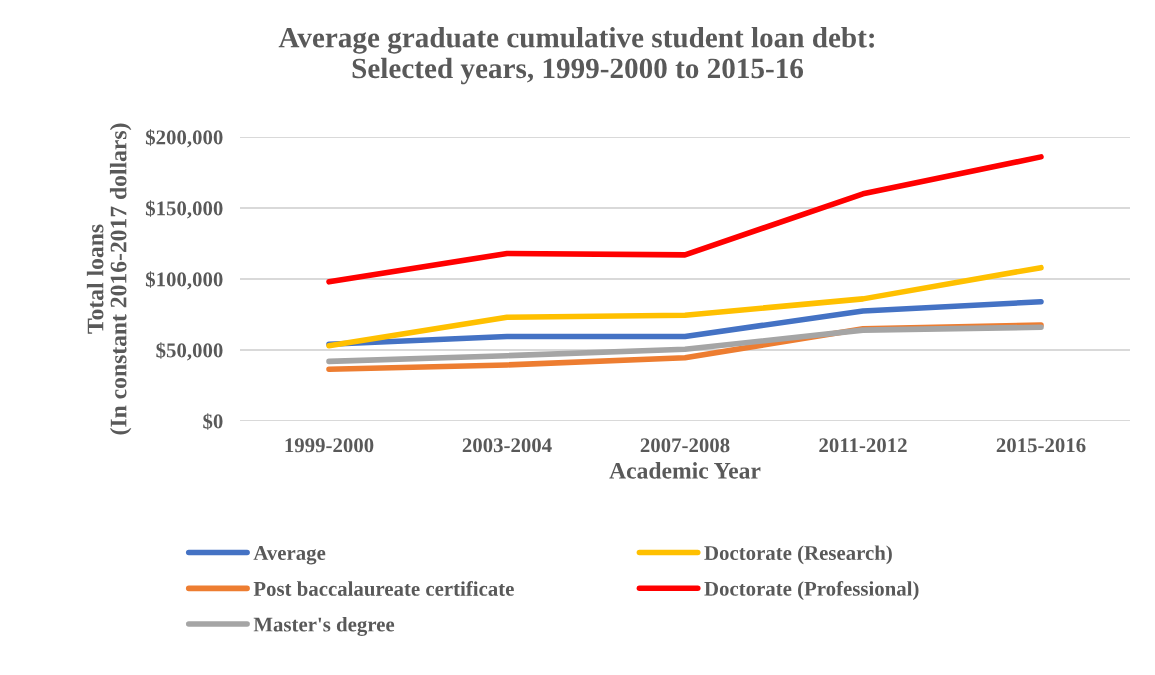 The image size is (1155, 675). I want to click on legend-label: Master's degree, so click(324, 626).